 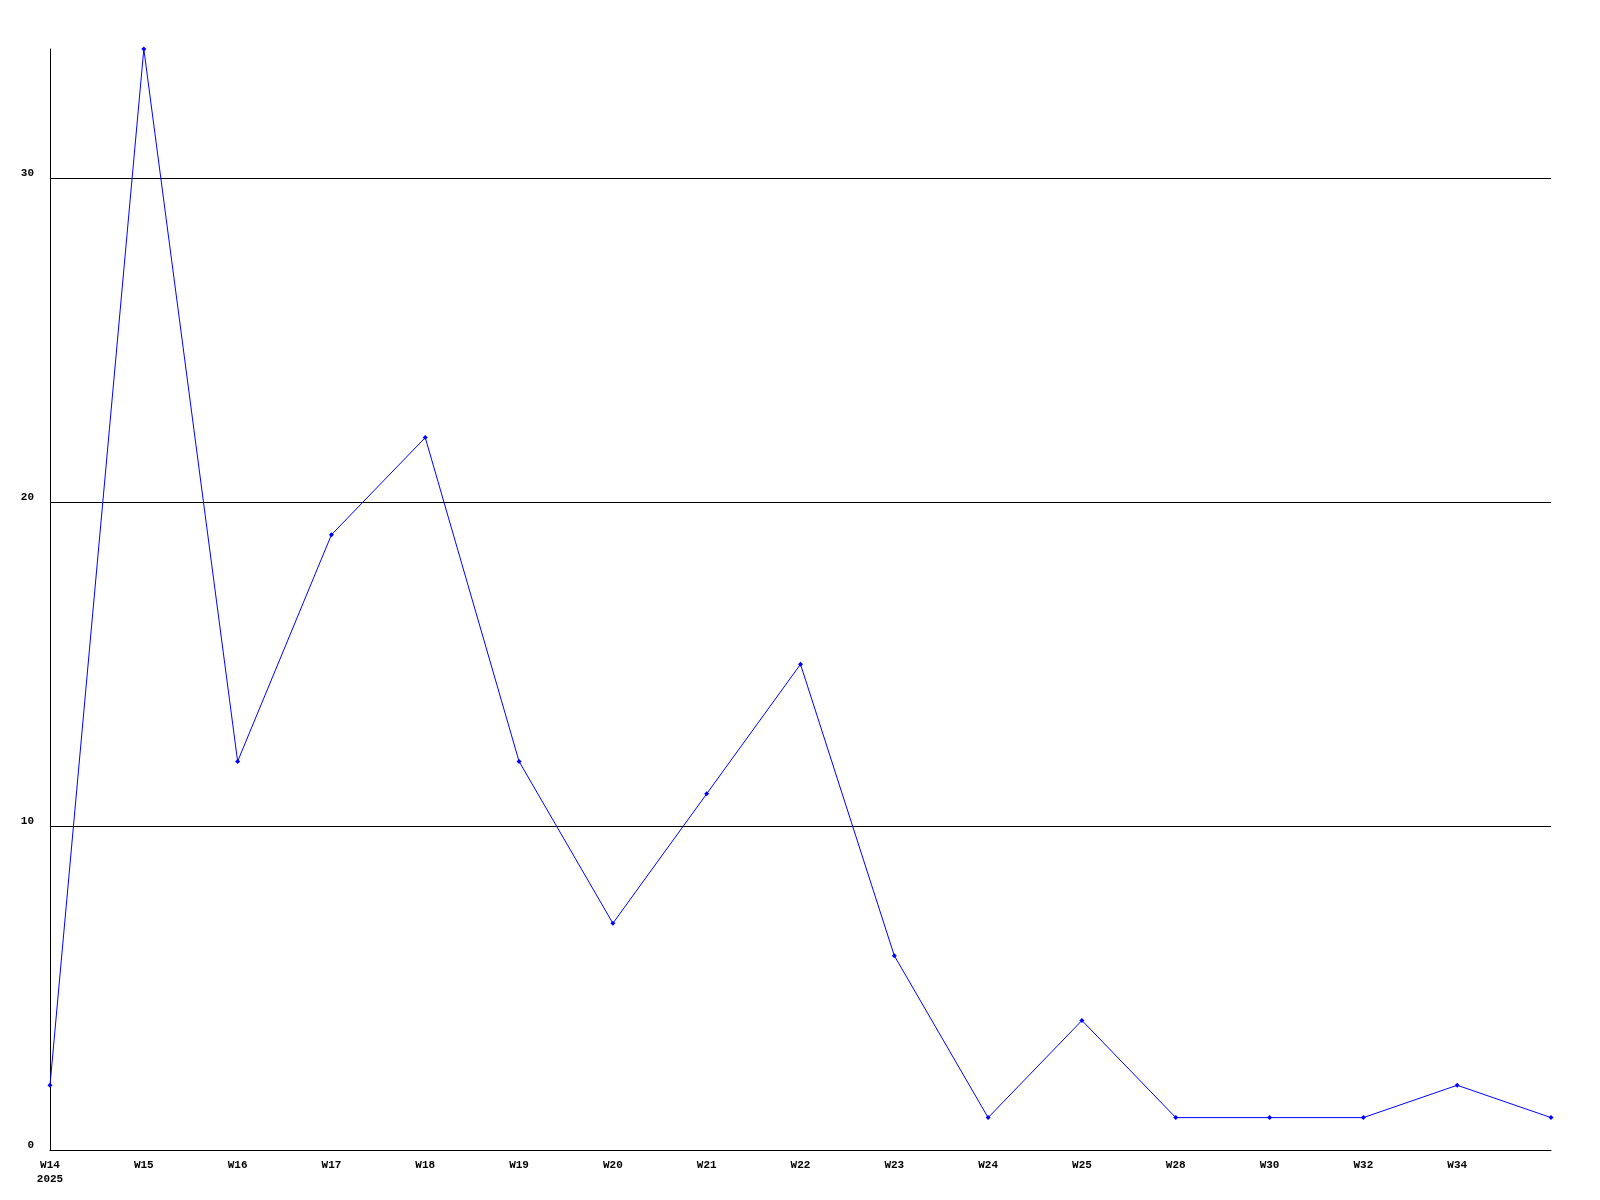 I want to click on y-tick-label: 30, so click(x=27, y=173).